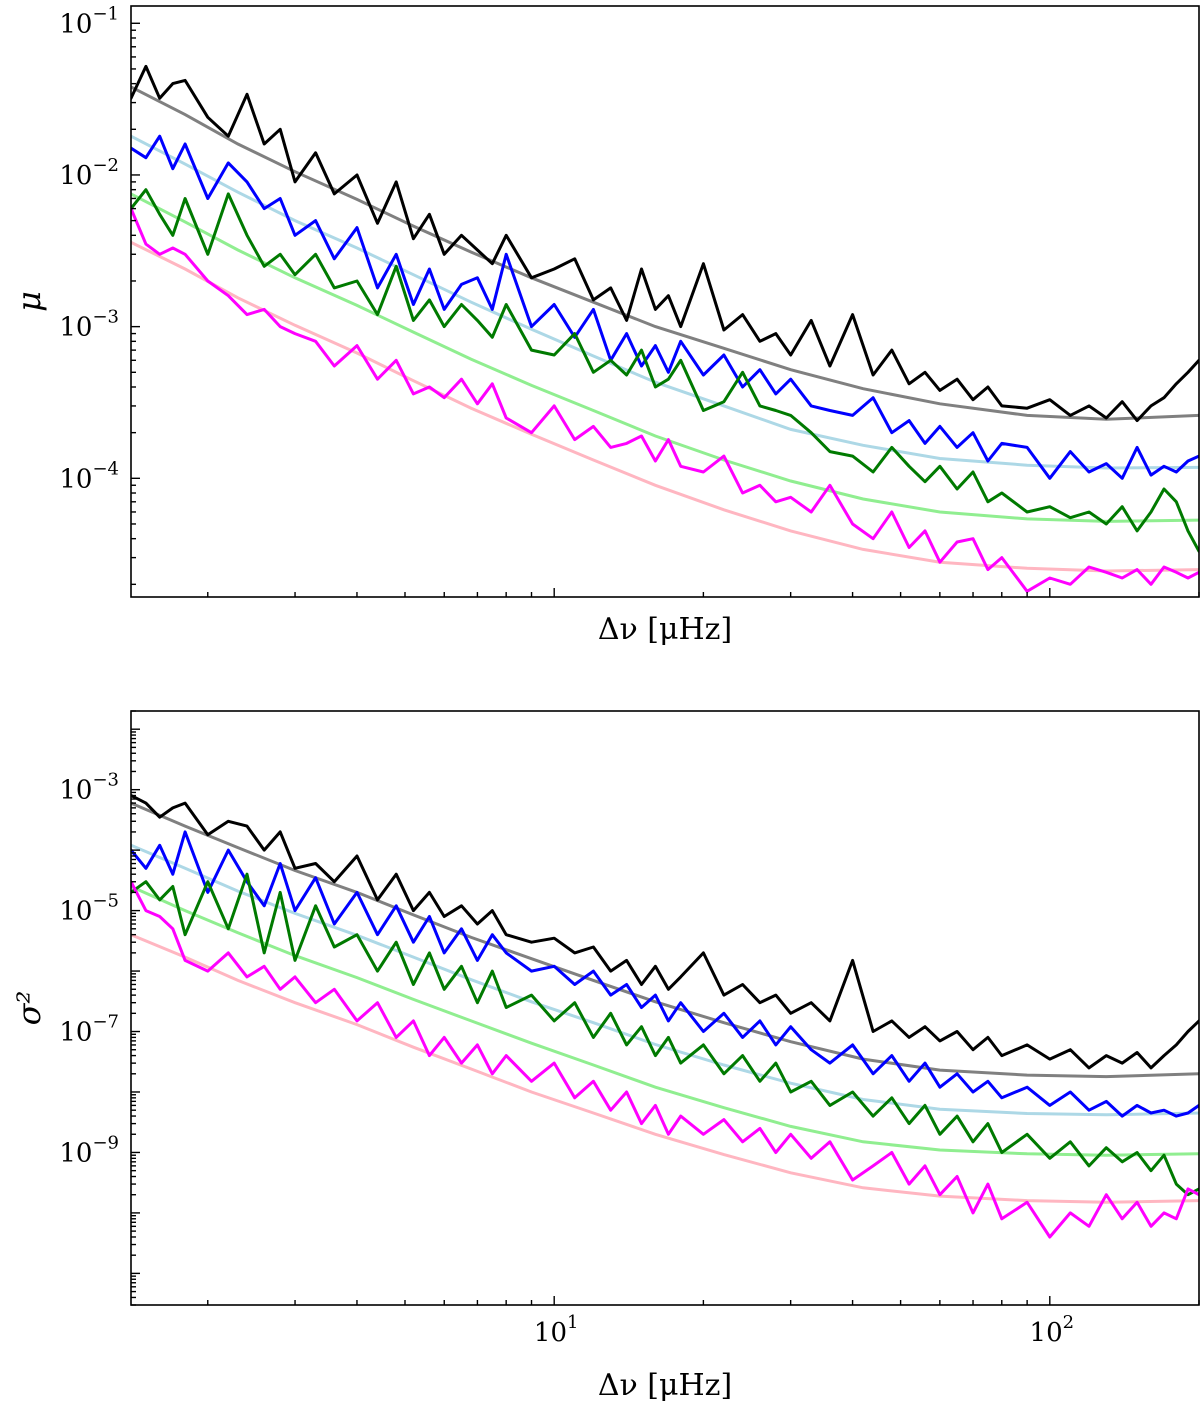 Image resolution: width=1200 pixels, height=1402 pixels. What do you see at coordinates (89, 173) in the screenshot?
I see `y-tick-label: 10⁻²` at bounding box center [89, 173].